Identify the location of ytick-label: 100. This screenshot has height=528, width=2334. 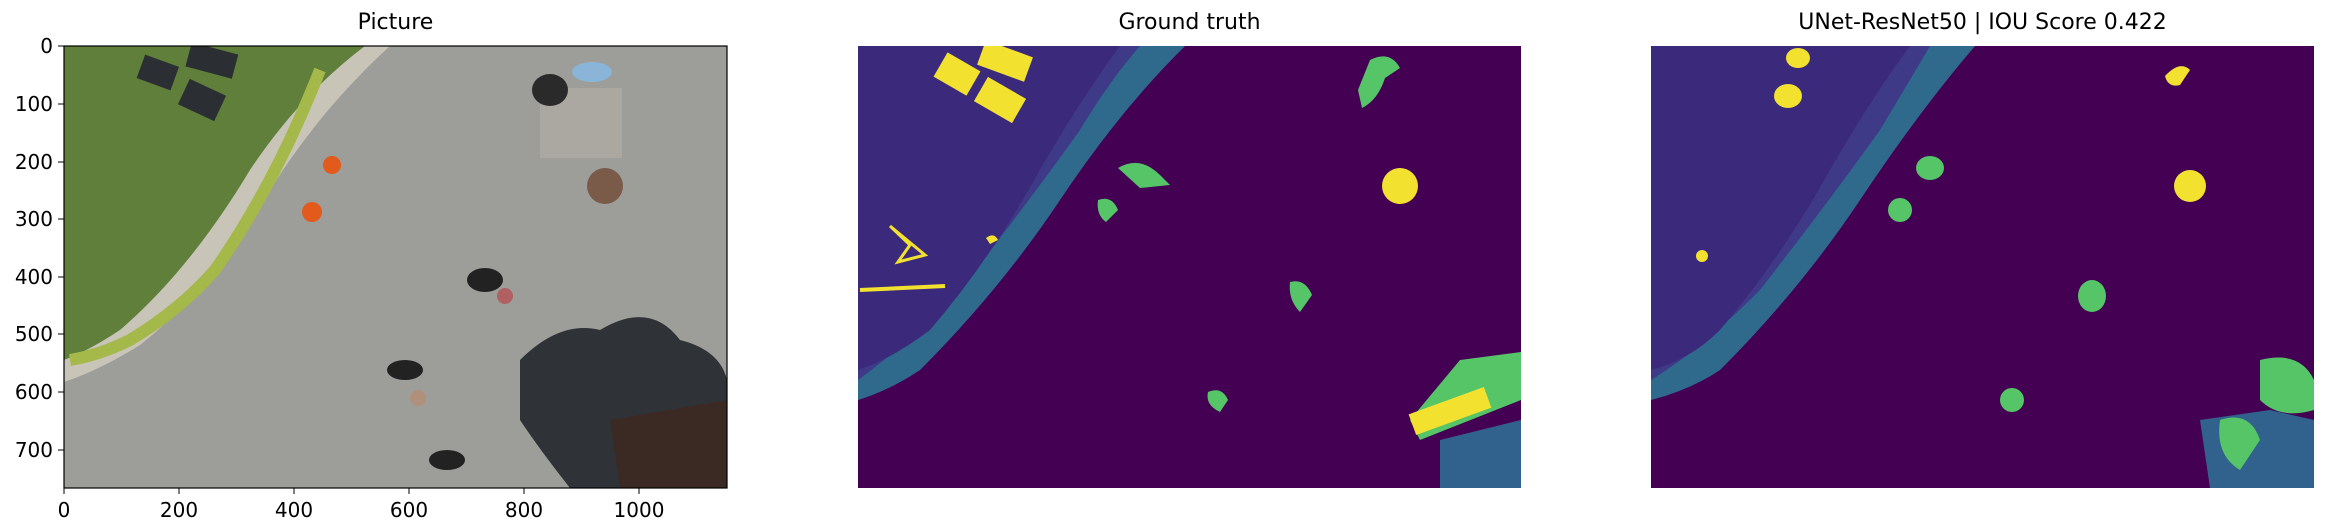
(33, 104).